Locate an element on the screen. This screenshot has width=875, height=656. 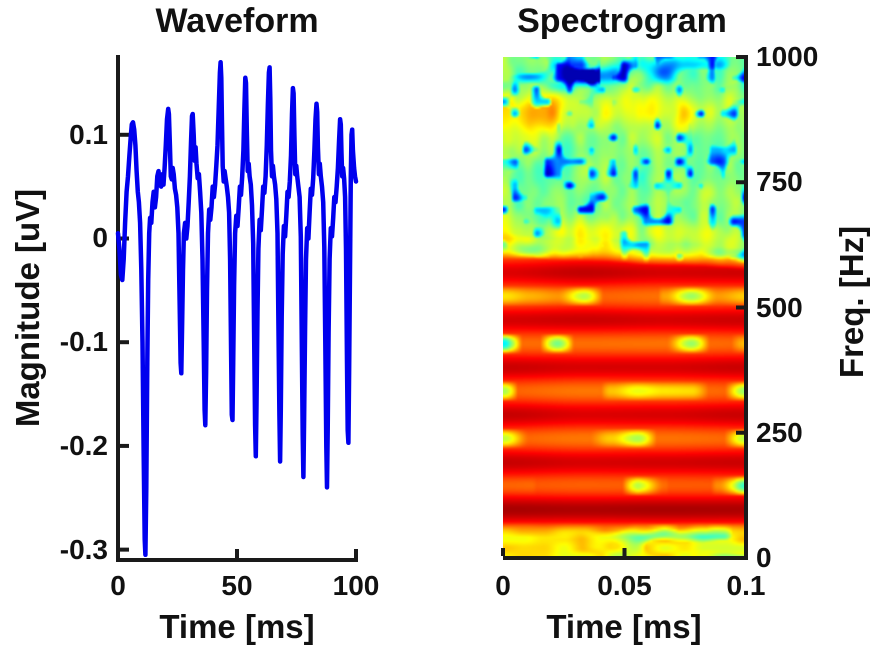
waveform-y-tick-label: 0.1 is located at coordinates (88, 134).